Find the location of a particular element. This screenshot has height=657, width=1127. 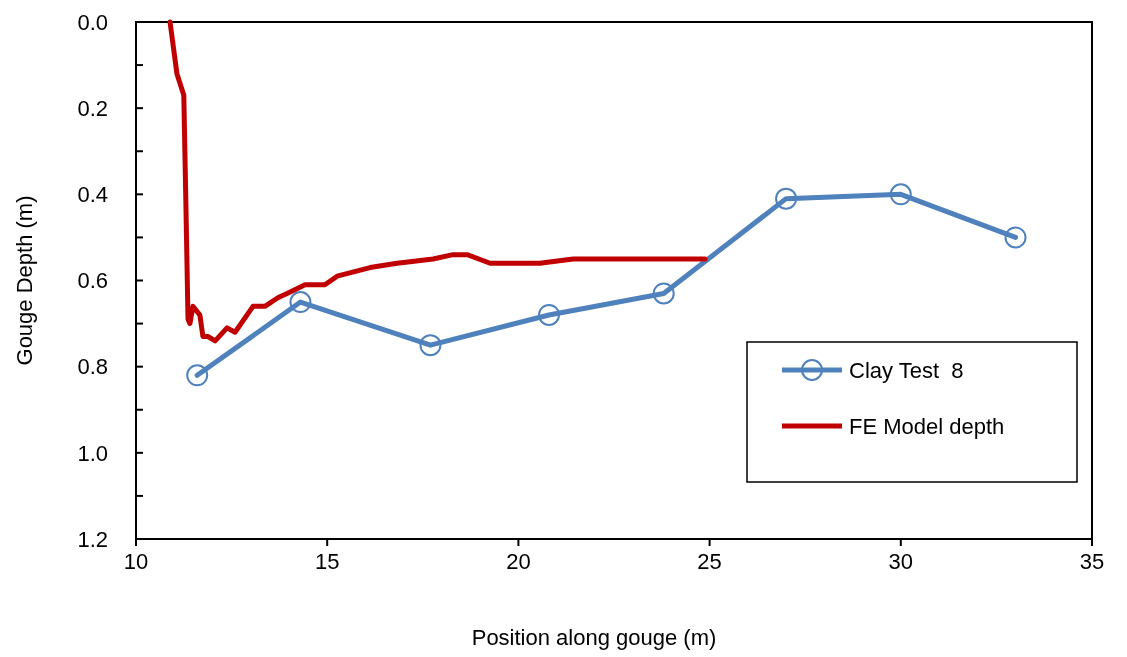

x-tick-label: 20 is located at coordinates (518, 561).